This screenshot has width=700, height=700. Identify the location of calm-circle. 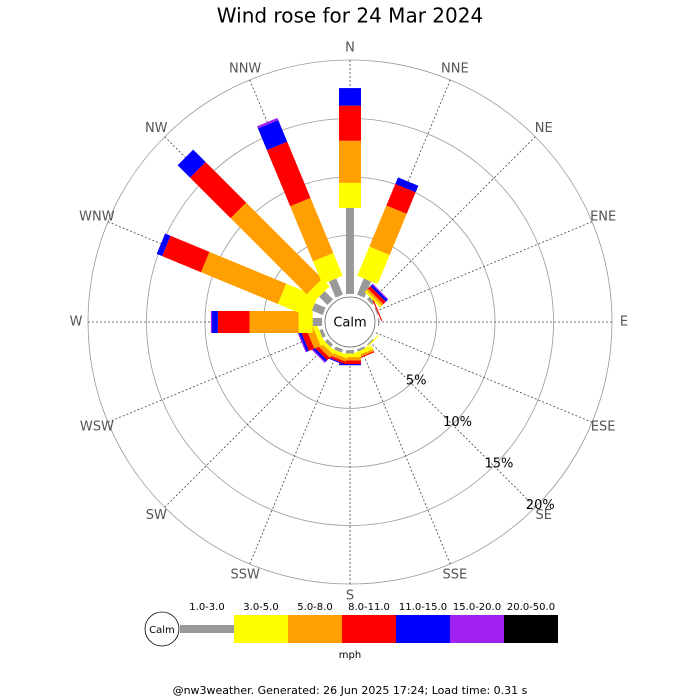
(350, 322).